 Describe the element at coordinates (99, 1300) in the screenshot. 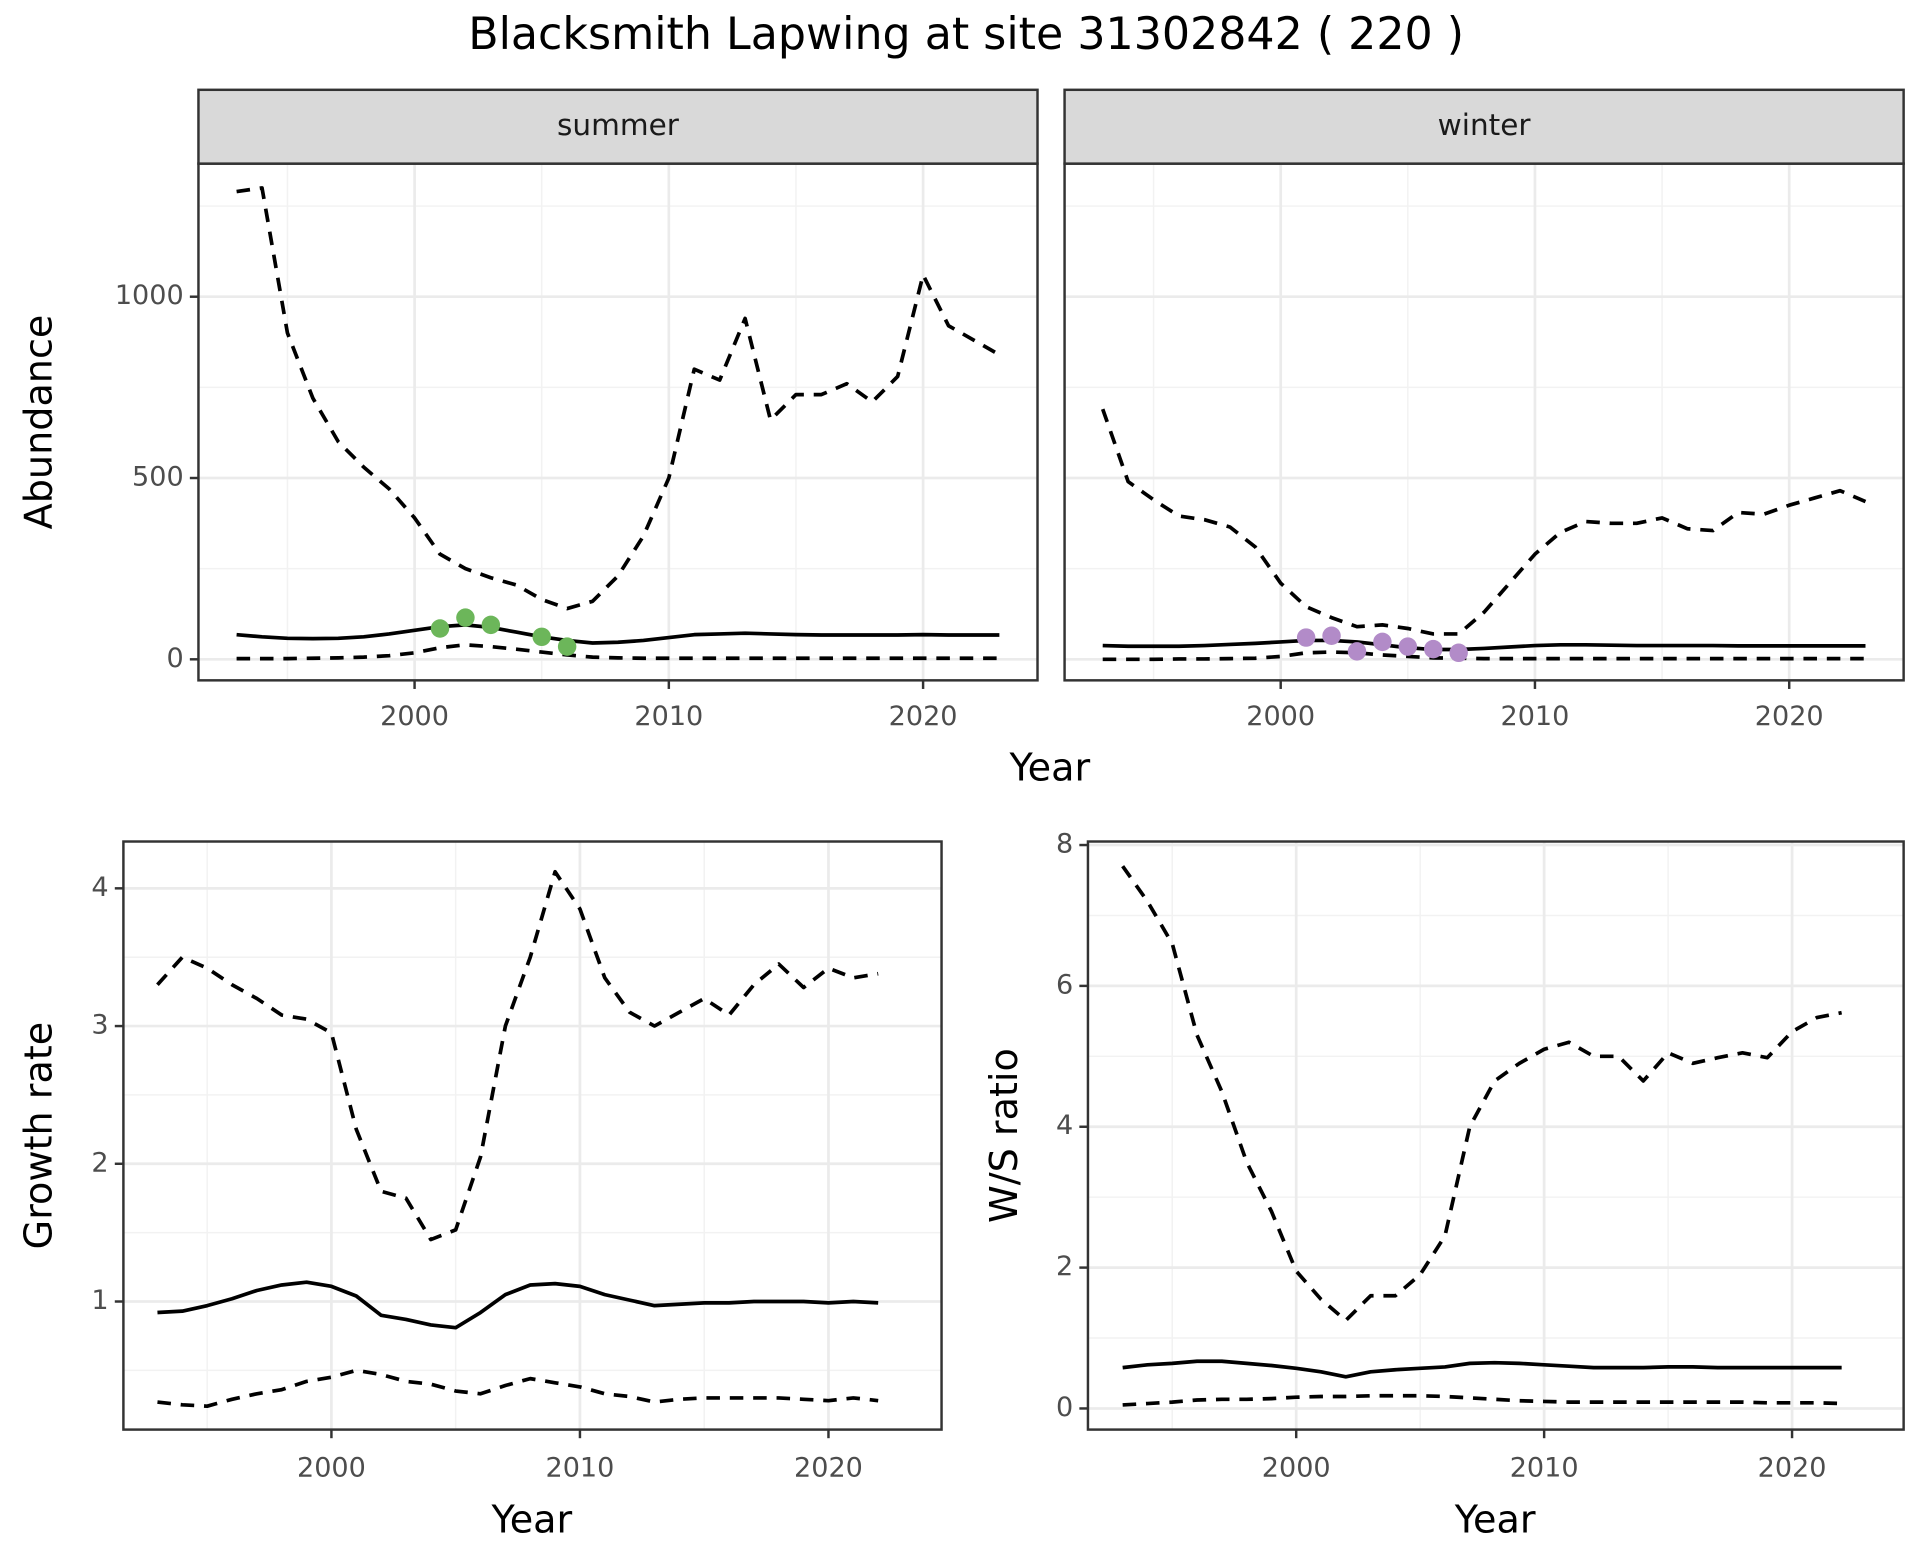

I see `y-tick-label: 1` at that location.